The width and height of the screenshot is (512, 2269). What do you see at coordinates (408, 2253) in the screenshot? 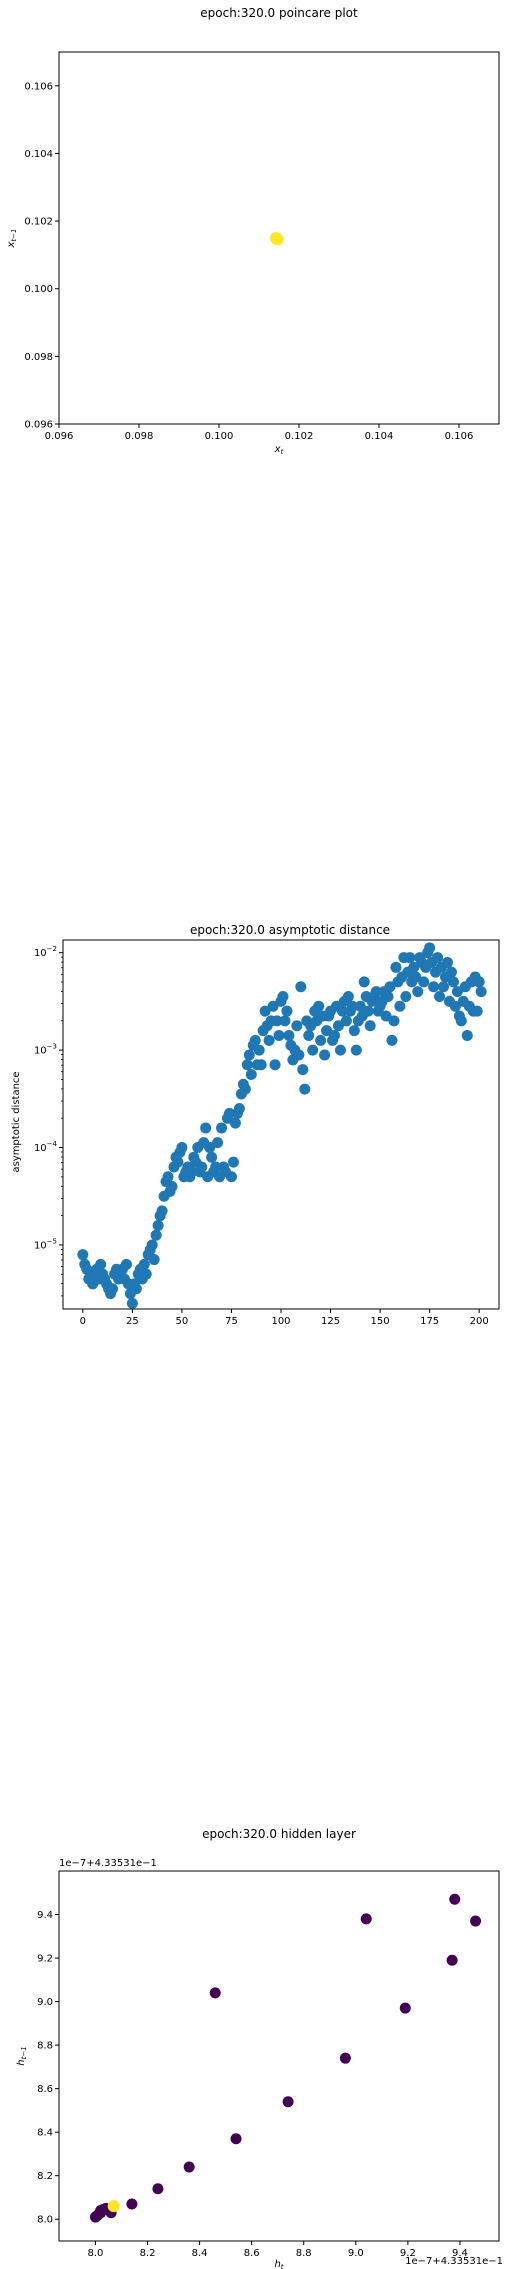
I see `x-tick-label: 9.2` at bounding box center [408, 2253].